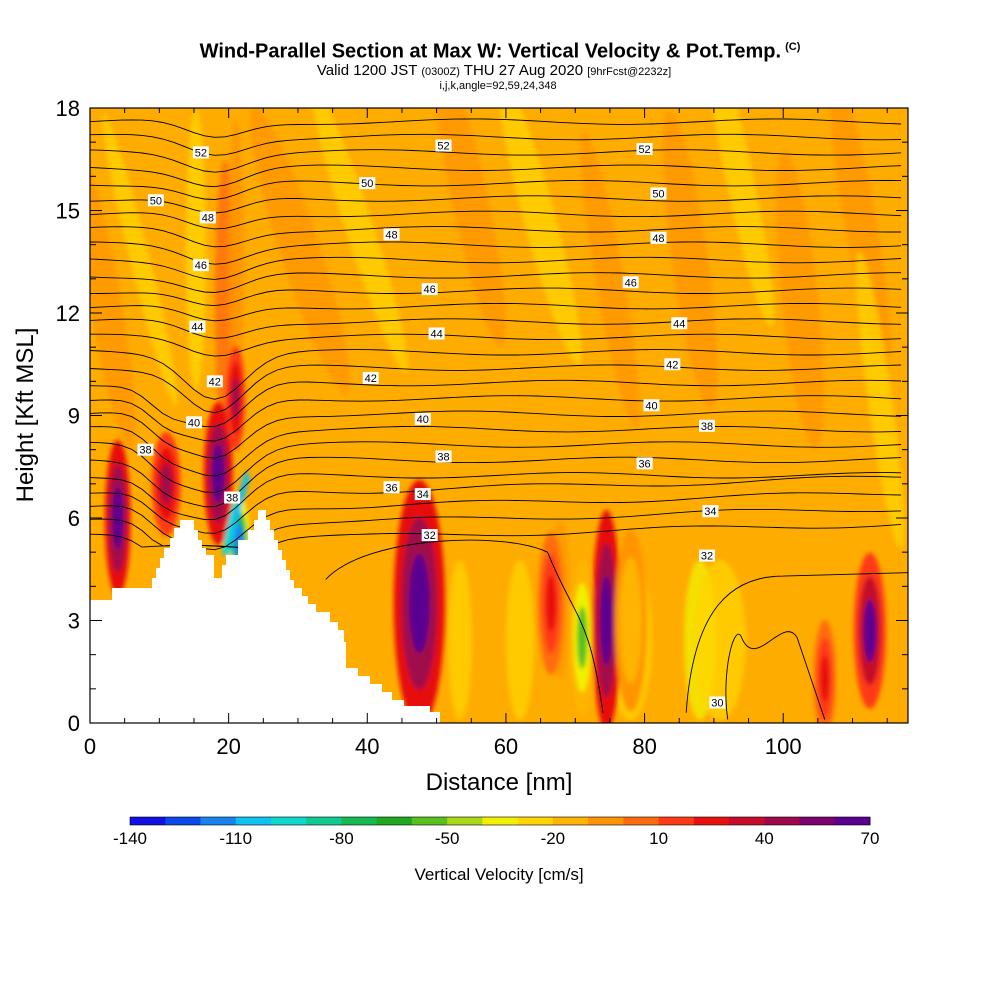 The height and width of the screenshot is (1000, 1000). What do you see at coordinates (422, 494) in the screenshot?
I see `theta-contour-label: 34` at bounding box center [422, 494].